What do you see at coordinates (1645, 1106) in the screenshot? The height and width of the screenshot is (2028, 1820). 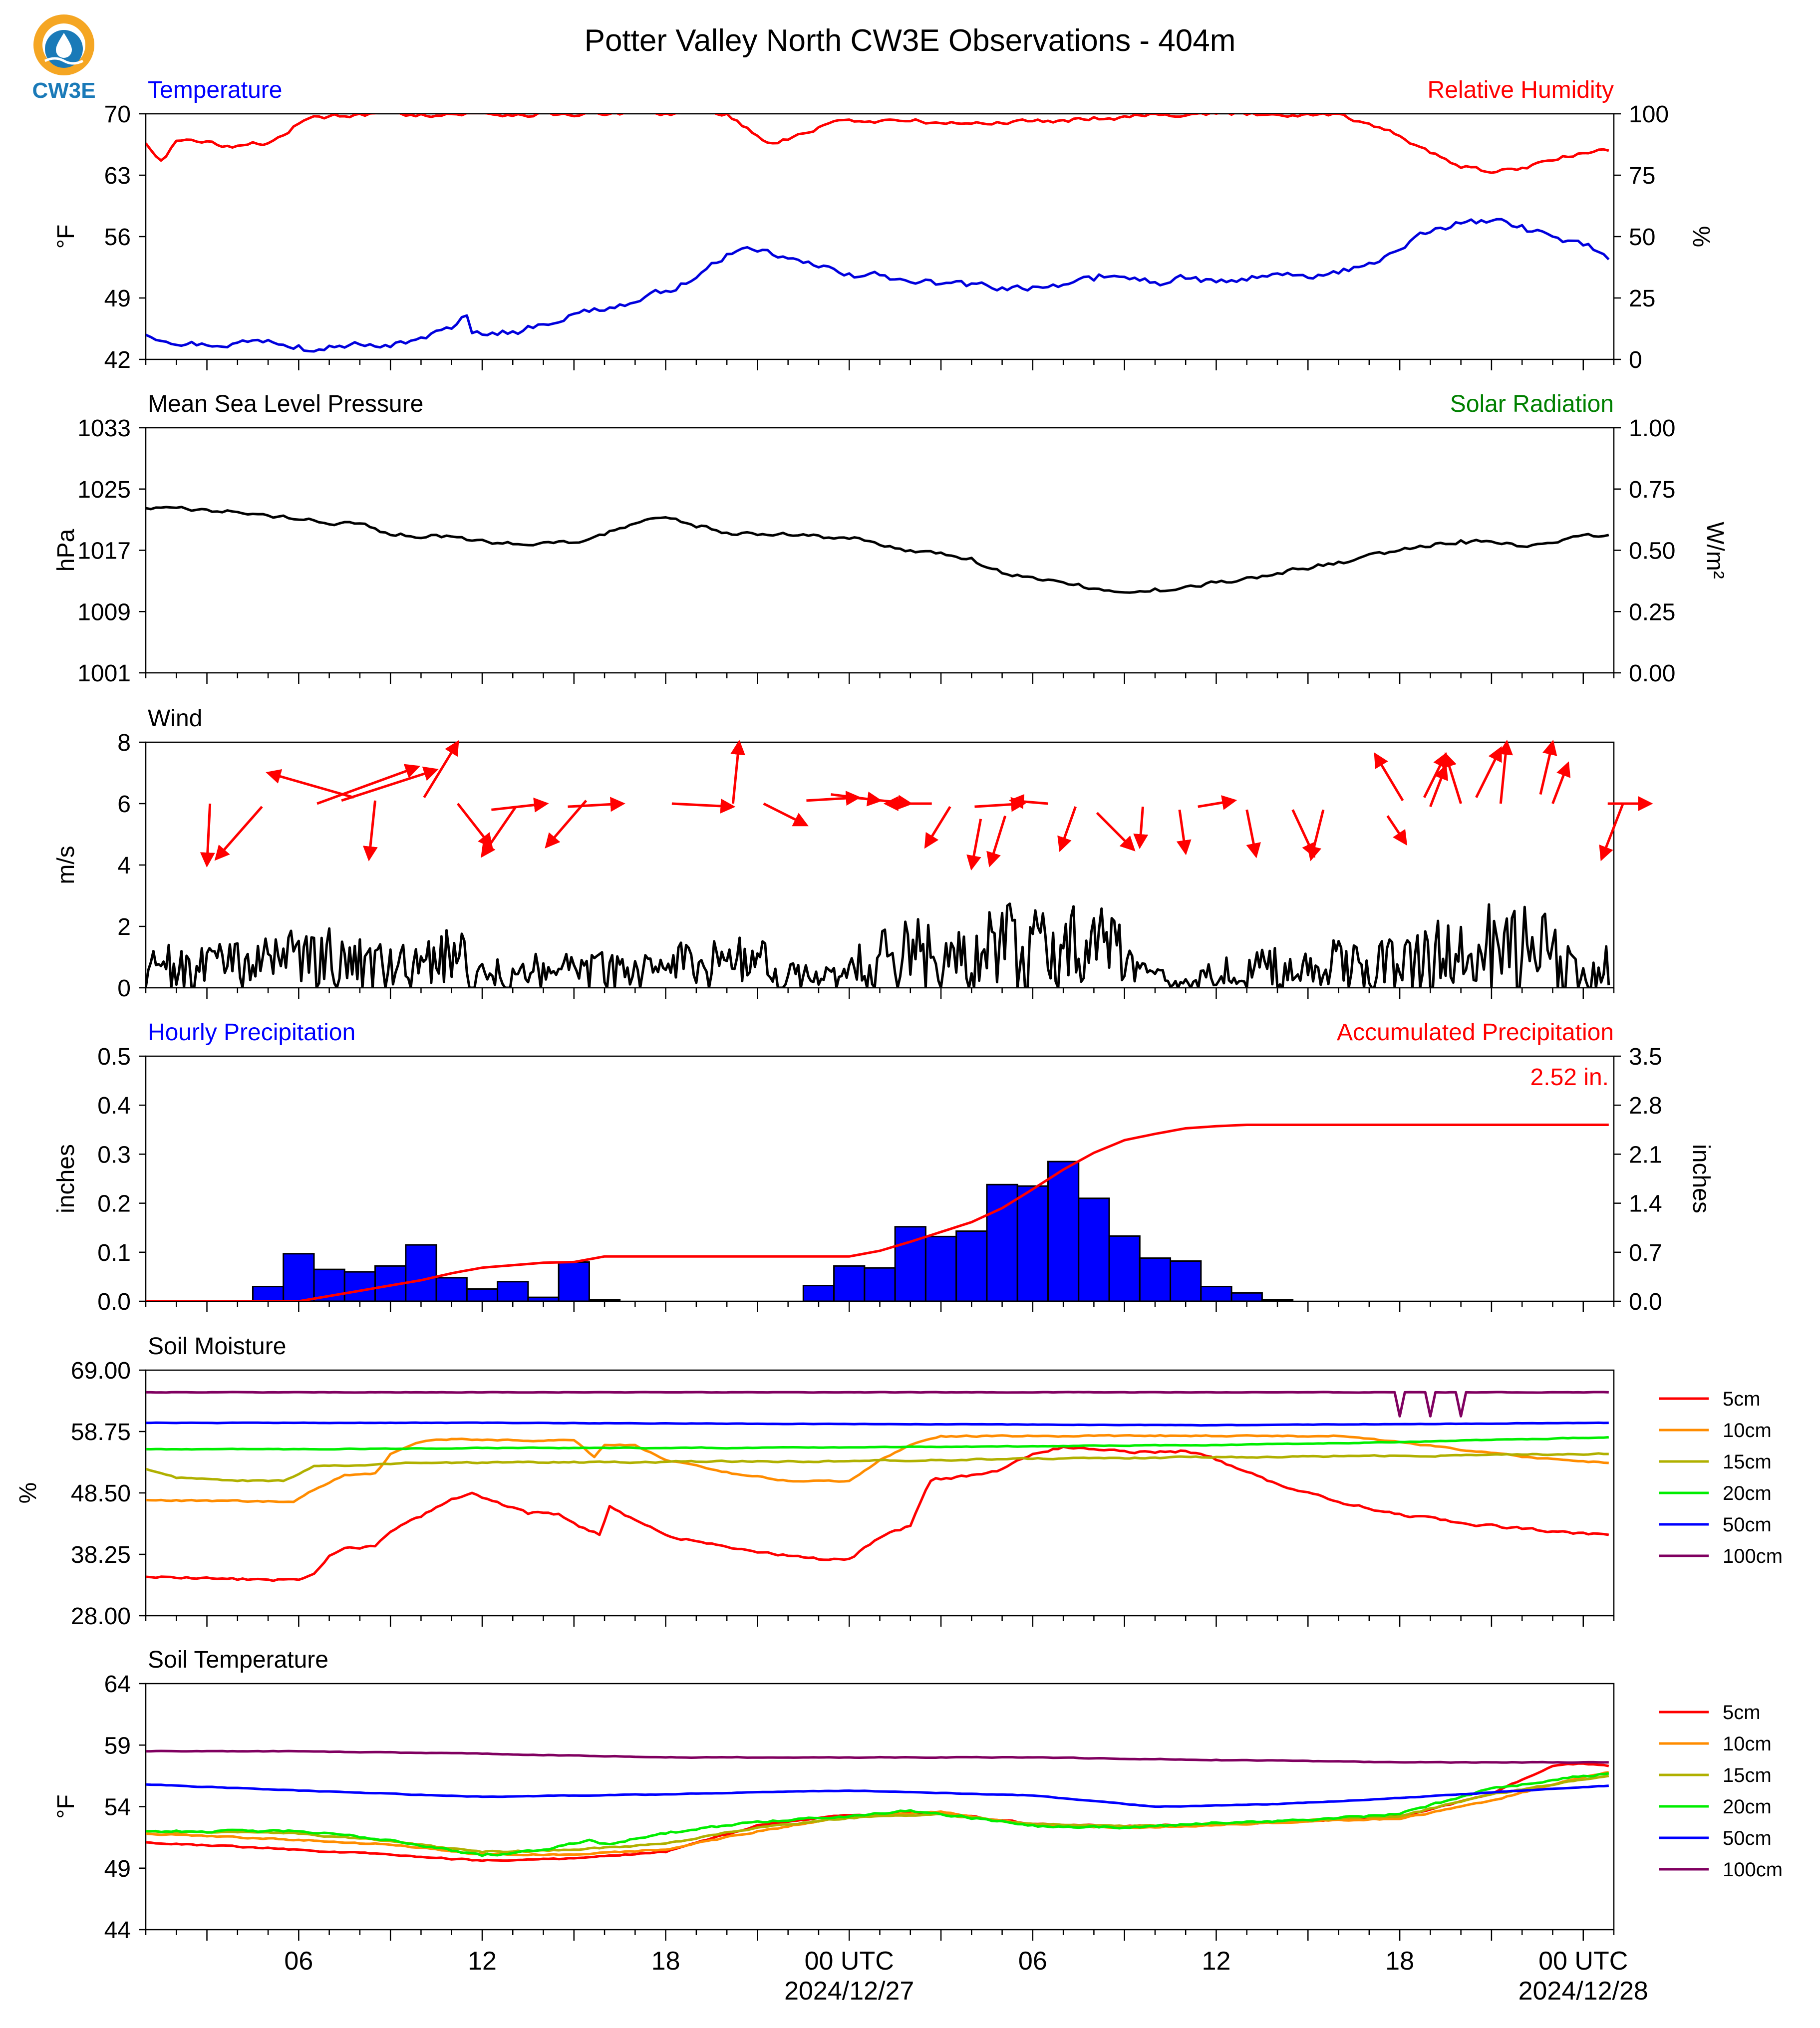 I see `precipitation-ytick-right-label: 2.8` at bounding box center [1645, 1106].